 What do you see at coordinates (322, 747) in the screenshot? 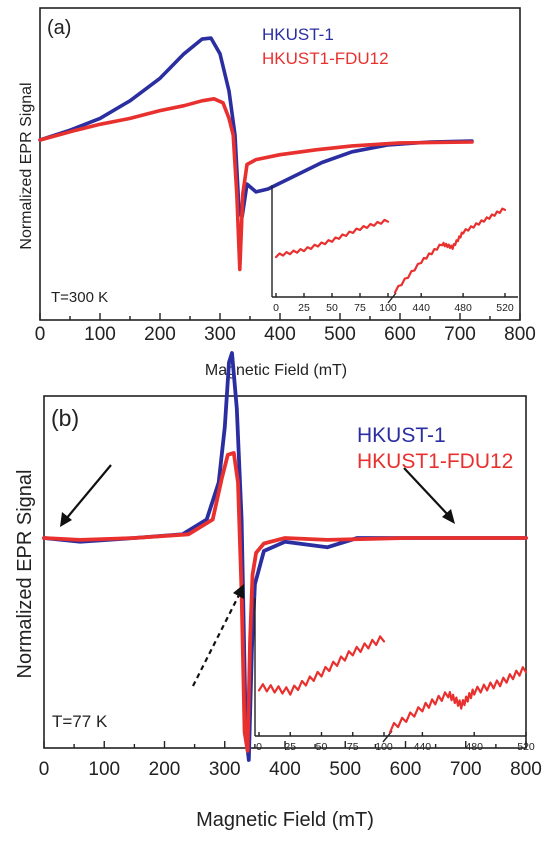
I see `panel-b-inset-xtick-label: 50` at bounding box center [322, 747].